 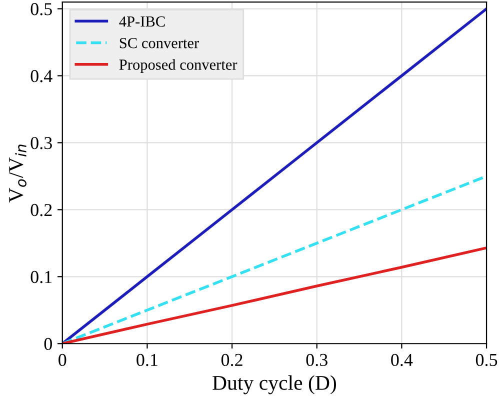 What do you see at coordinates (142, 21) in the screenshot?
I see `legend-label: 4P-IBC` at bounding box center [142, 21].